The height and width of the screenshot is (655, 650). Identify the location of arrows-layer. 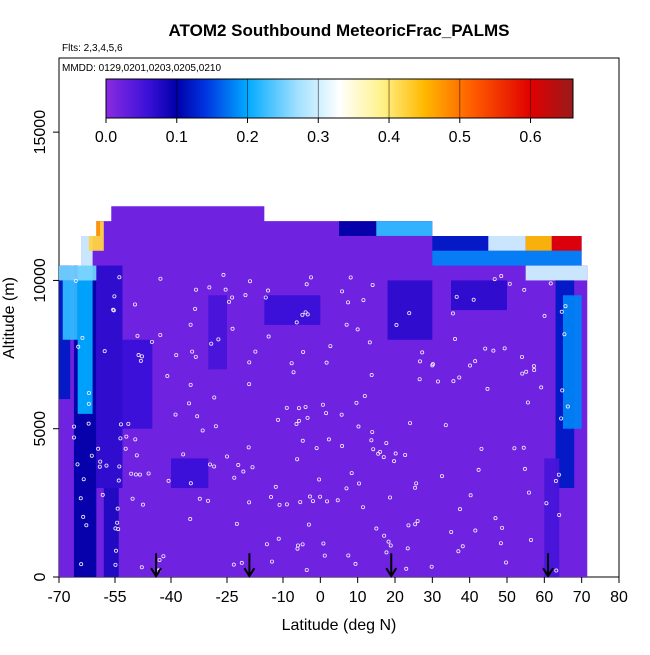
(352, 565).